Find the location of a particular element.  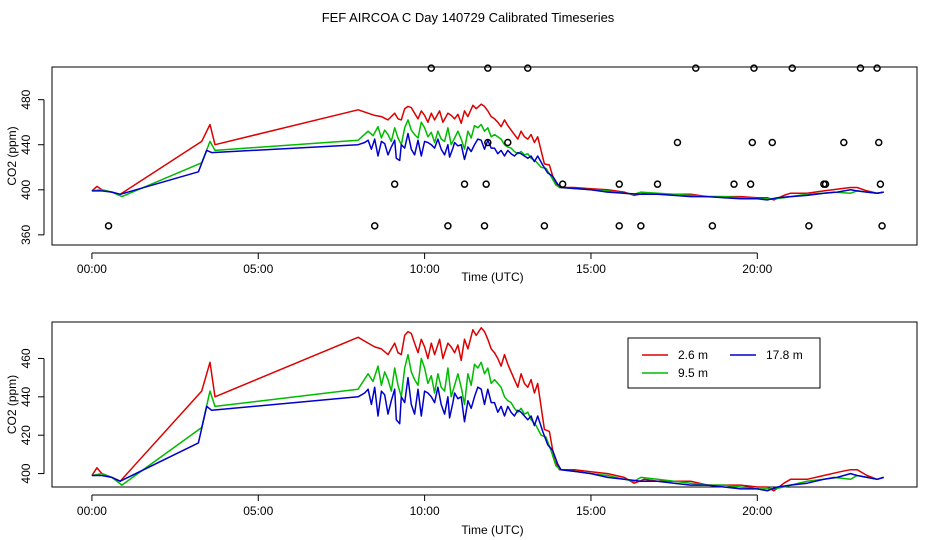

legend: 2.6 m 17.8 m 9.5 m is located at coordinates (724, 363).